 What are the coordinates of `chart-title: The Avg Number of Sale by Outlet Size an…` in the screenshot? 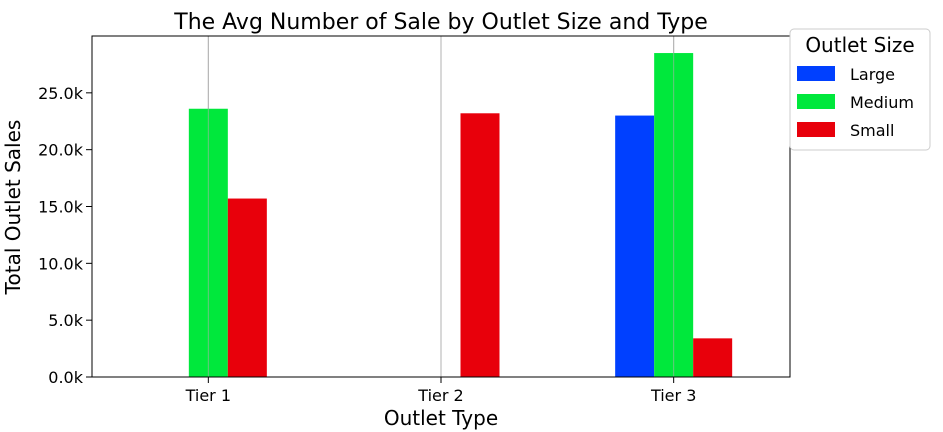 It's located at (440, 22).